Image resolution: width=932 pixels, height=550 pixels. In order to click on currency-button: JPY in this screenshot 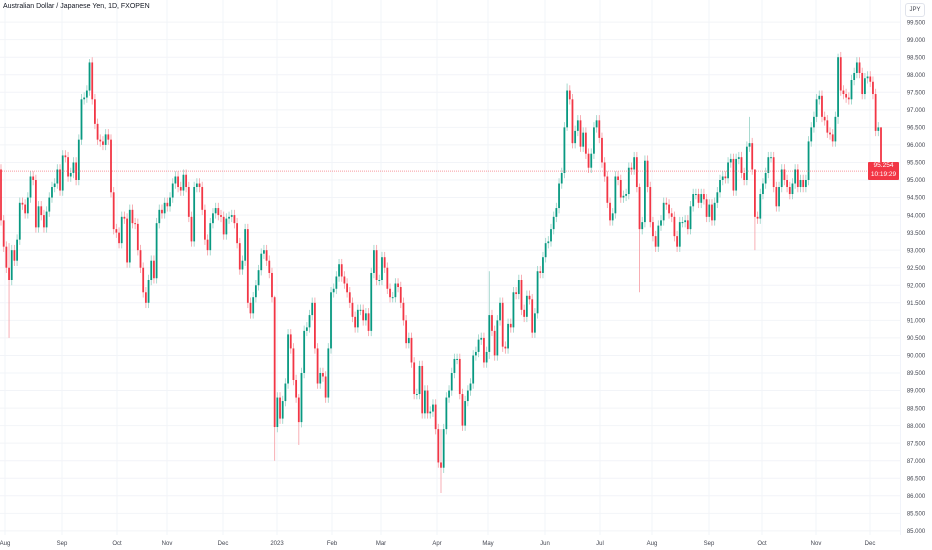, I will do `click(915, 10)`.